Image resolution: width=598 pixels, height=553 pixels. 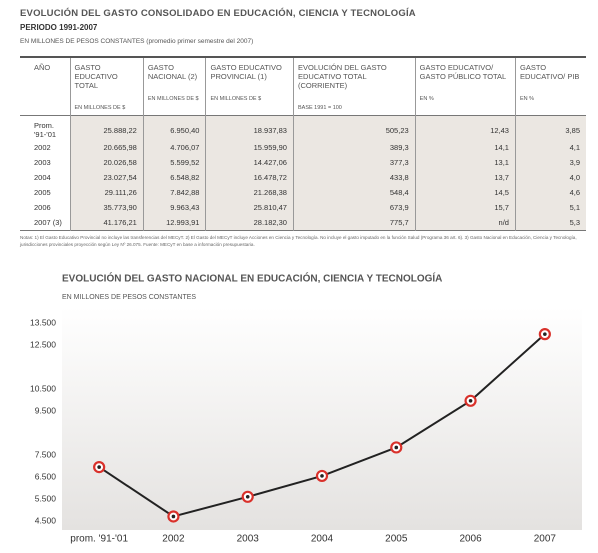 I want to click on x-tick-label: prom. '91-'01, so click(x=99, y=539).